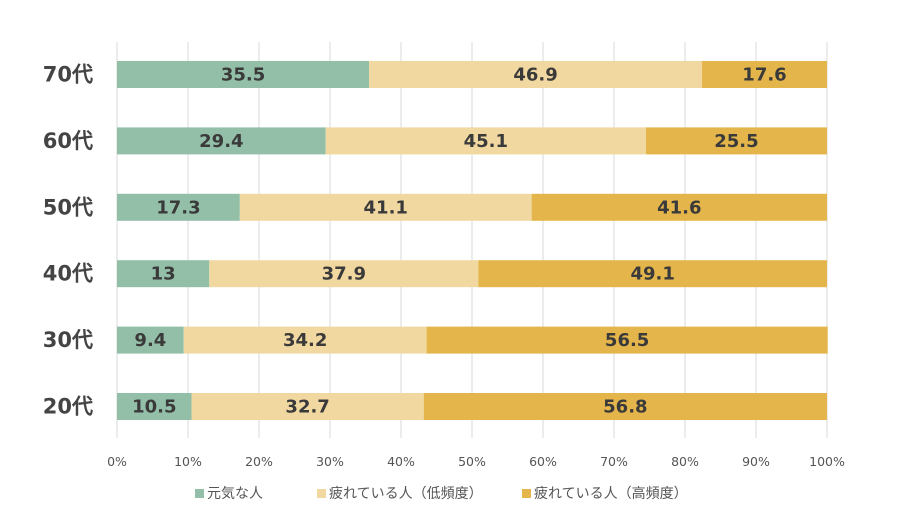 This screenshot has width=904, height=532. I want to click on data-label: 56.5, so click(627, 340).